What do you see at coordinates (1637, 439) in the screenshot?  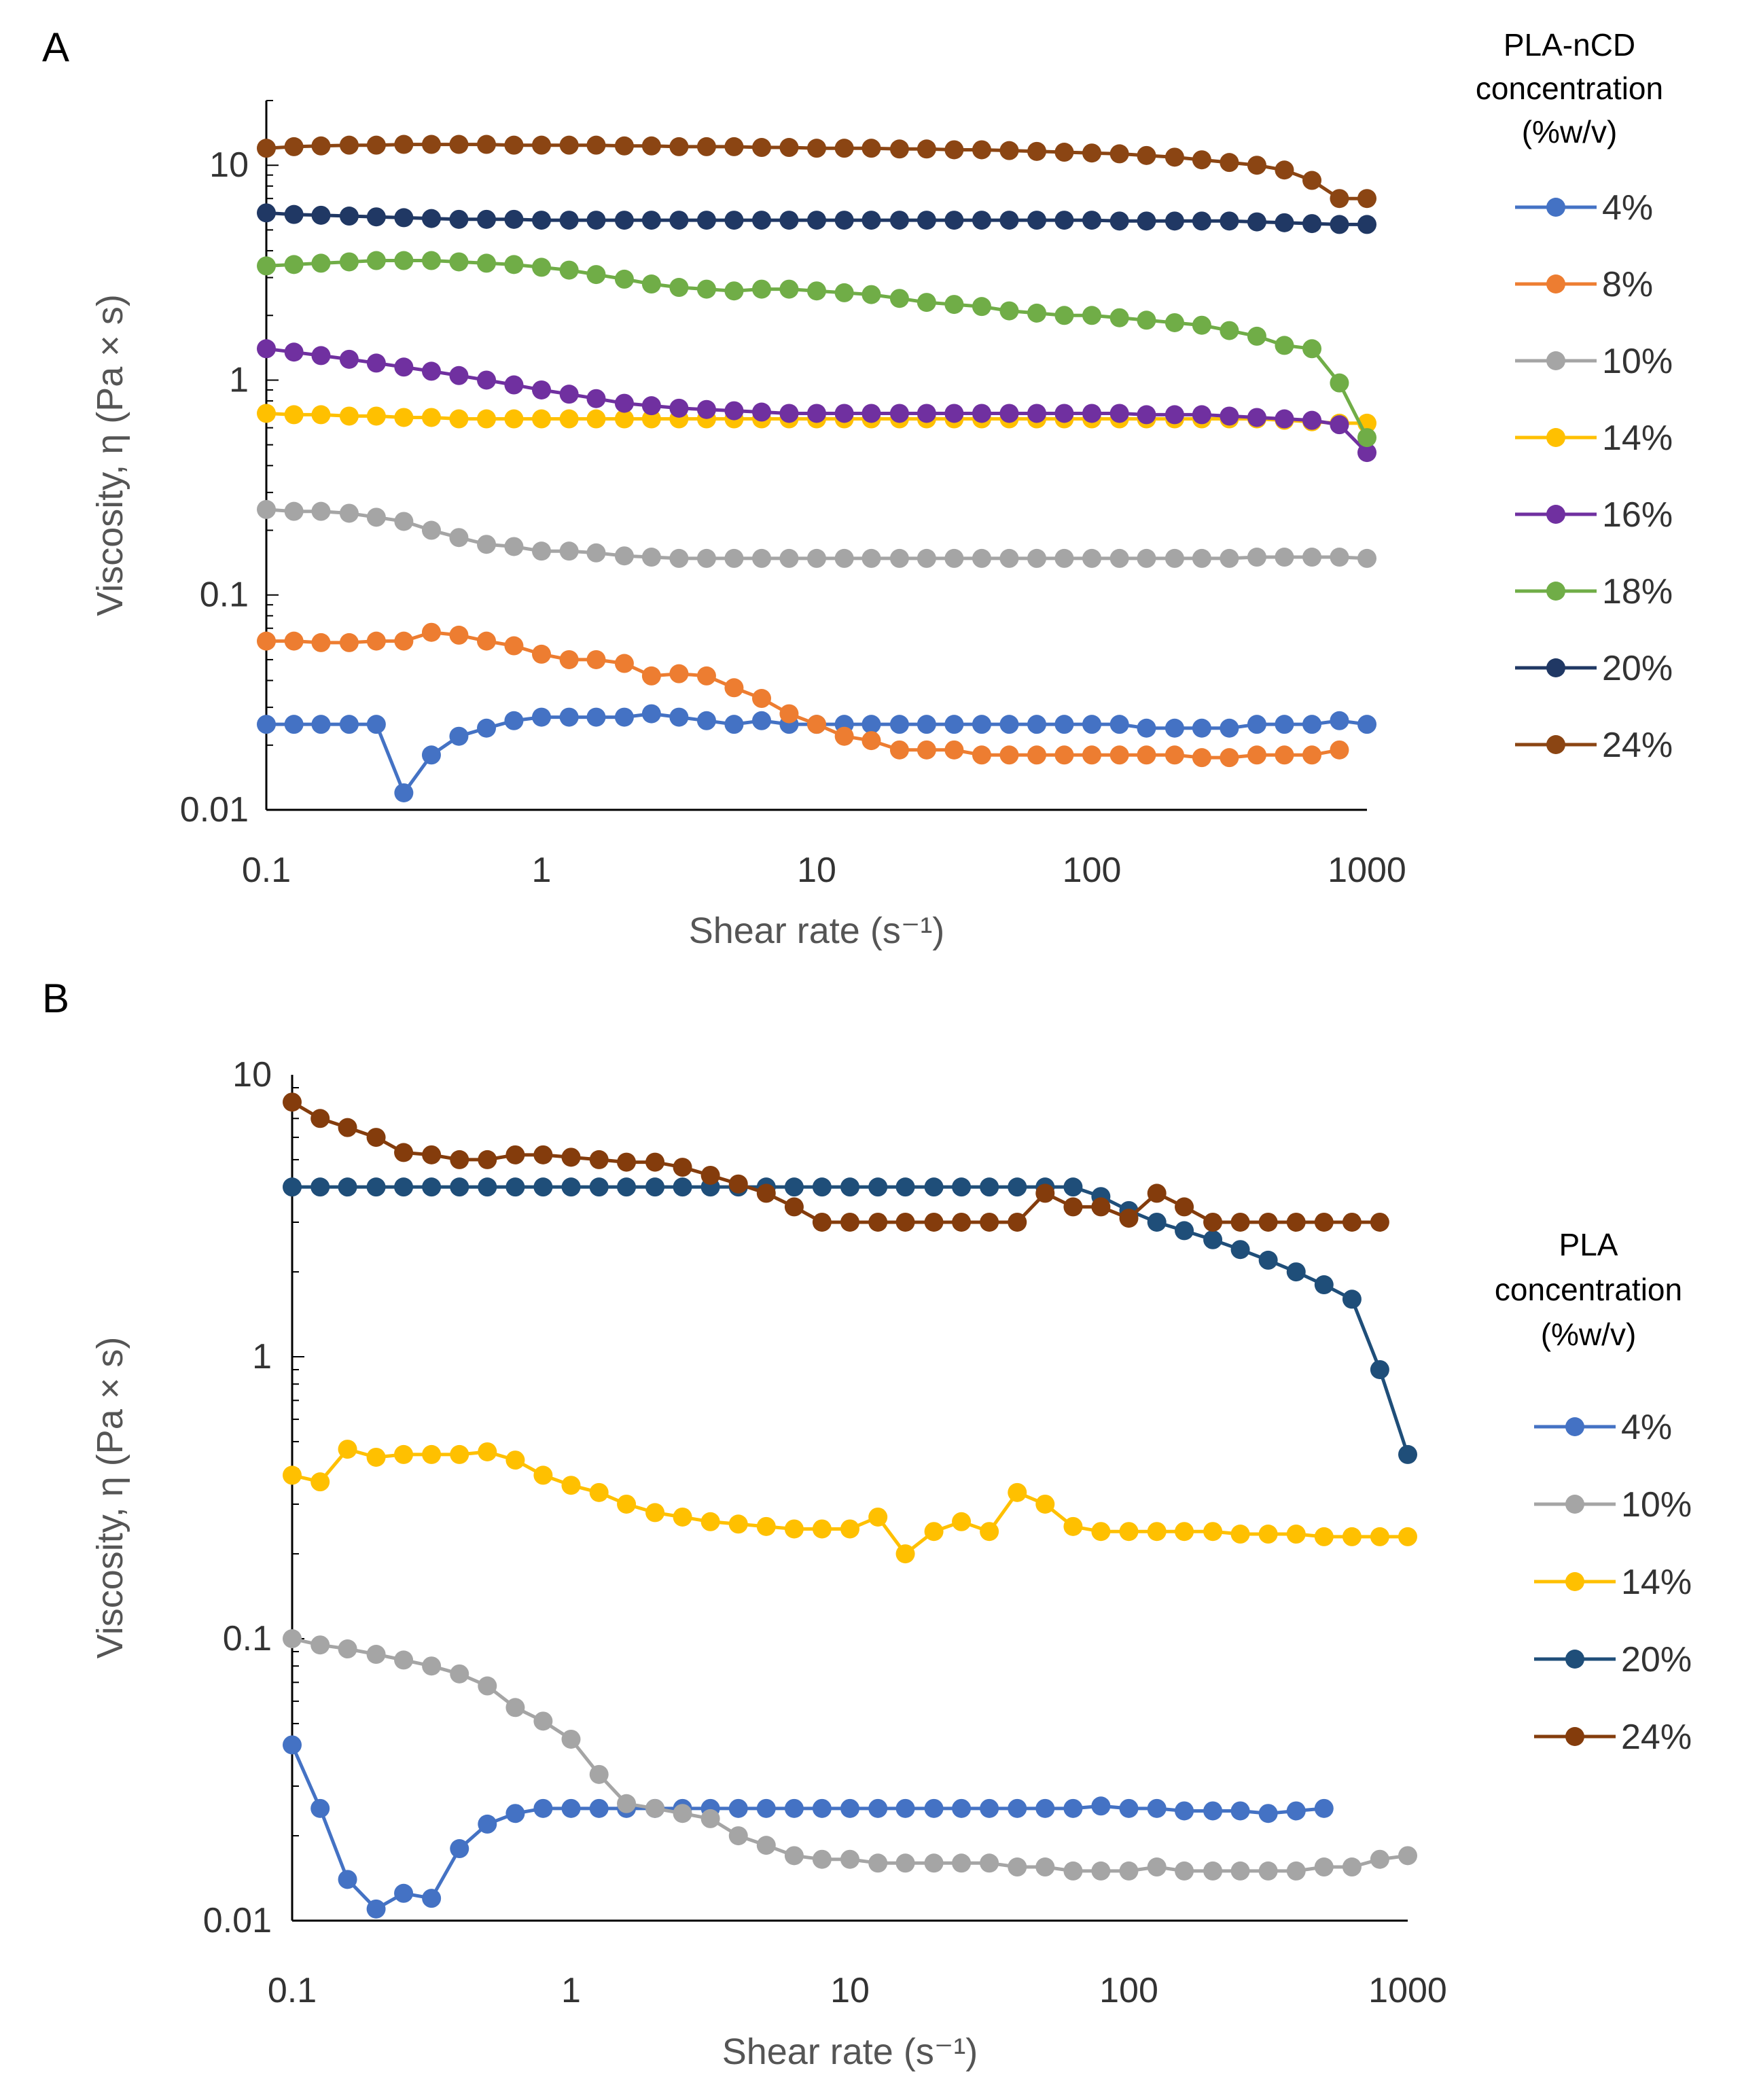 I see `legend-label: 14%` at bounding box center [1637, 439].